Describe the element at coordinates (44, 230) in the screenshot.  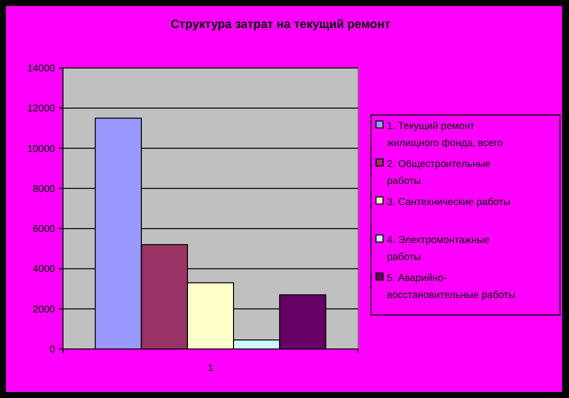
I see `y-tick-label: 6000` at that location.